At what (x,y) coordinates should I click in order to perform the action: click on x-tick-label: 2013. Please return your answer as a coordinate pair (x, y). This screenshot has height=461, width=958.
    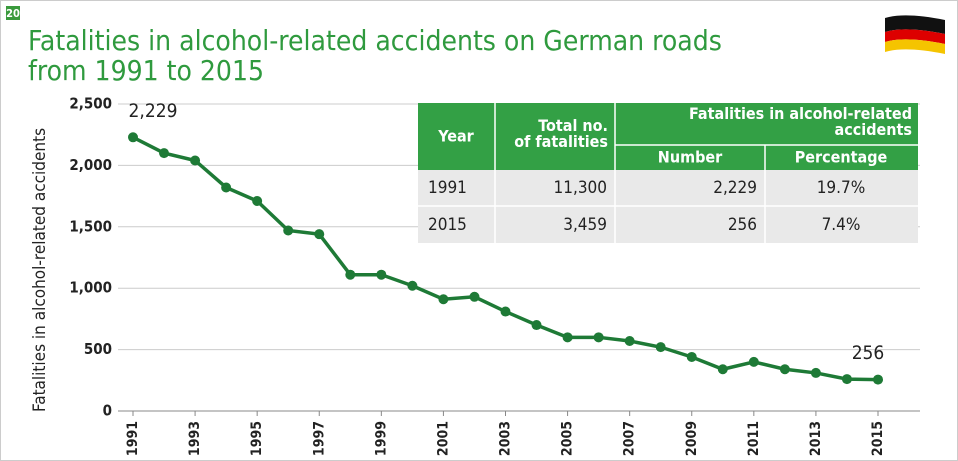
    Looking at the image, I should click on (816, 438).